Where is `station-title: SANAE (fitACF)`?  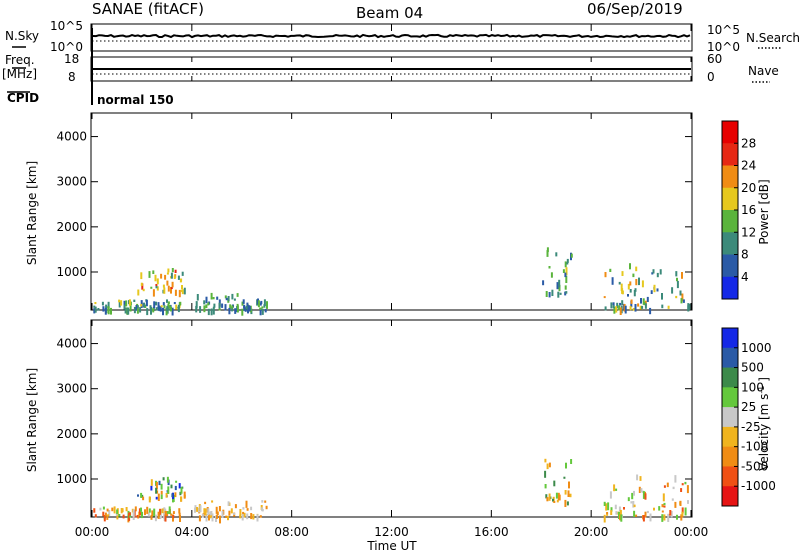
station-title: SANAE (fitACF) is located at coordinates (148, 9).